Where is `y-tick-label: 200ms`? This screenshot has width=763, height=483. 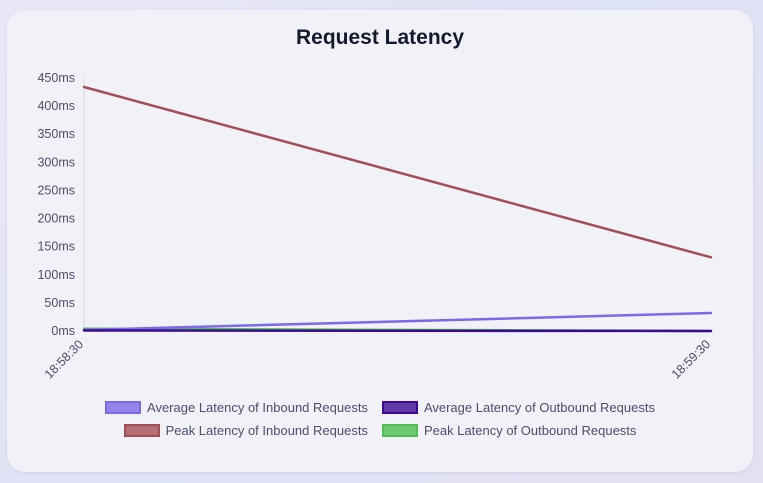 y-tick-label: 200ms is located at coordinates (56, 219).